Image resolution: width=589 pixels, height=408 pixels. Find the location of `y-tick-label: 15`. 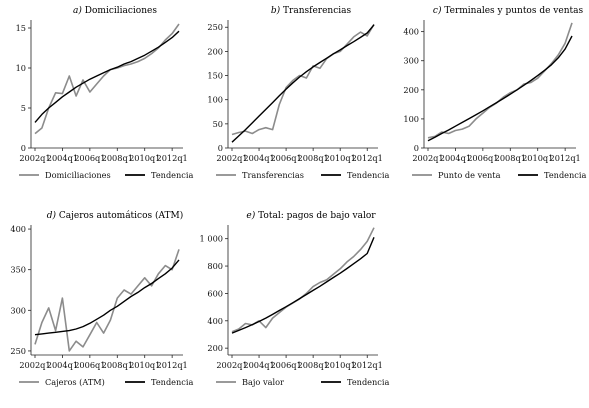

y-tick-label: 15 is located at coordinates (21, 28).